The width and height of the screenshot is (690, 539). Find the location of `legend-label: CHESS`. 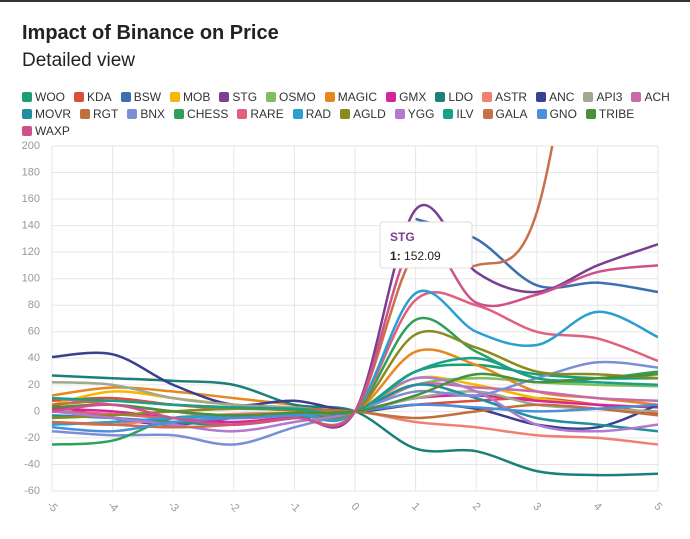

legend-label: CHESS is located at coordinates (208, 114).